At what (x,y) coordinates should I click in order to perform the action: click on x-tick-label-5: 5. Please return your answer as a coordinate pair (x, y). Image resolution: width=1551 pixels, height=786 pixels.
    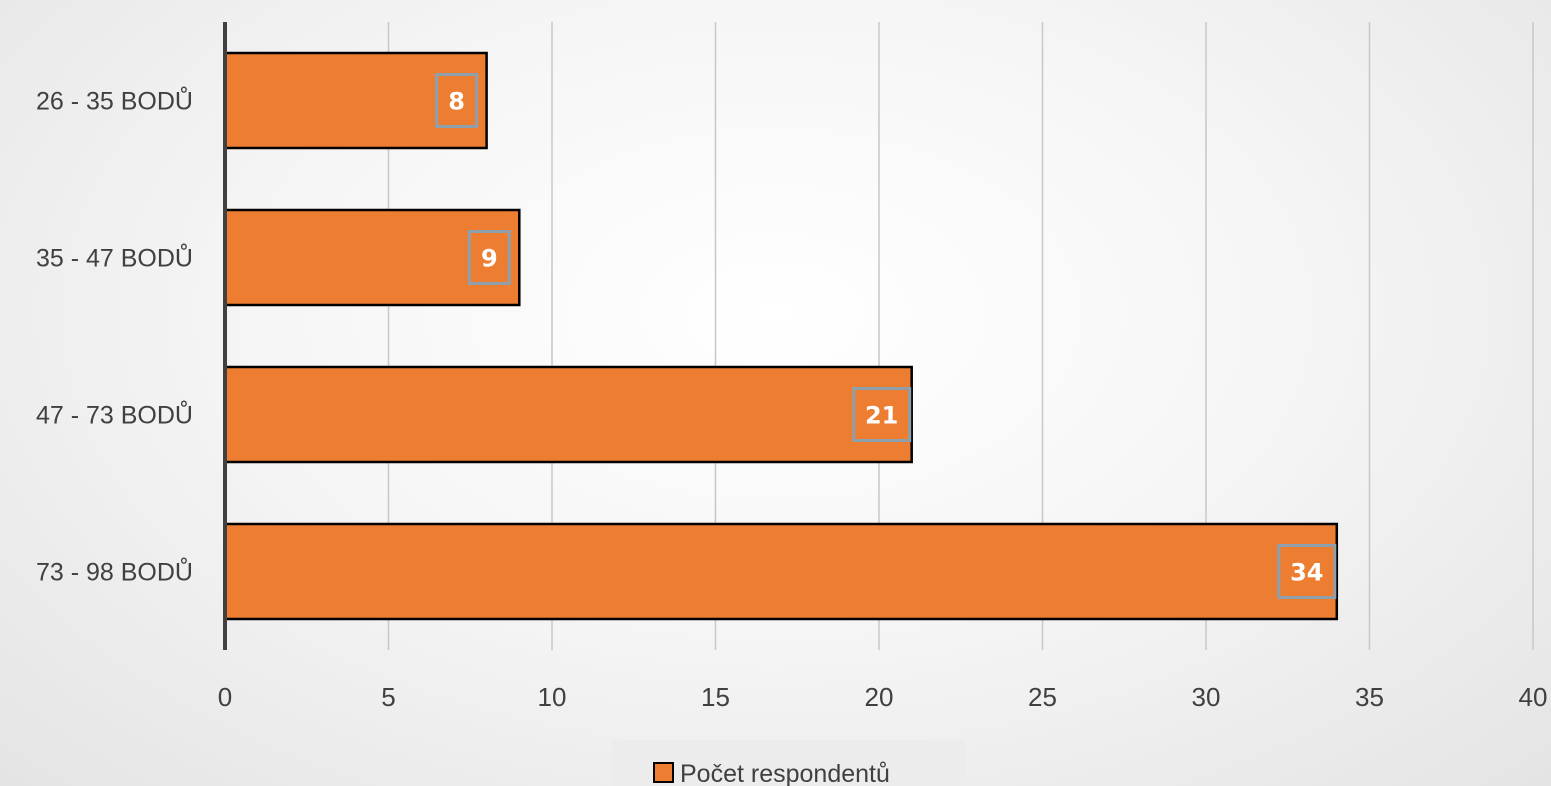
    Looking at the image, I should click on (388, 697).